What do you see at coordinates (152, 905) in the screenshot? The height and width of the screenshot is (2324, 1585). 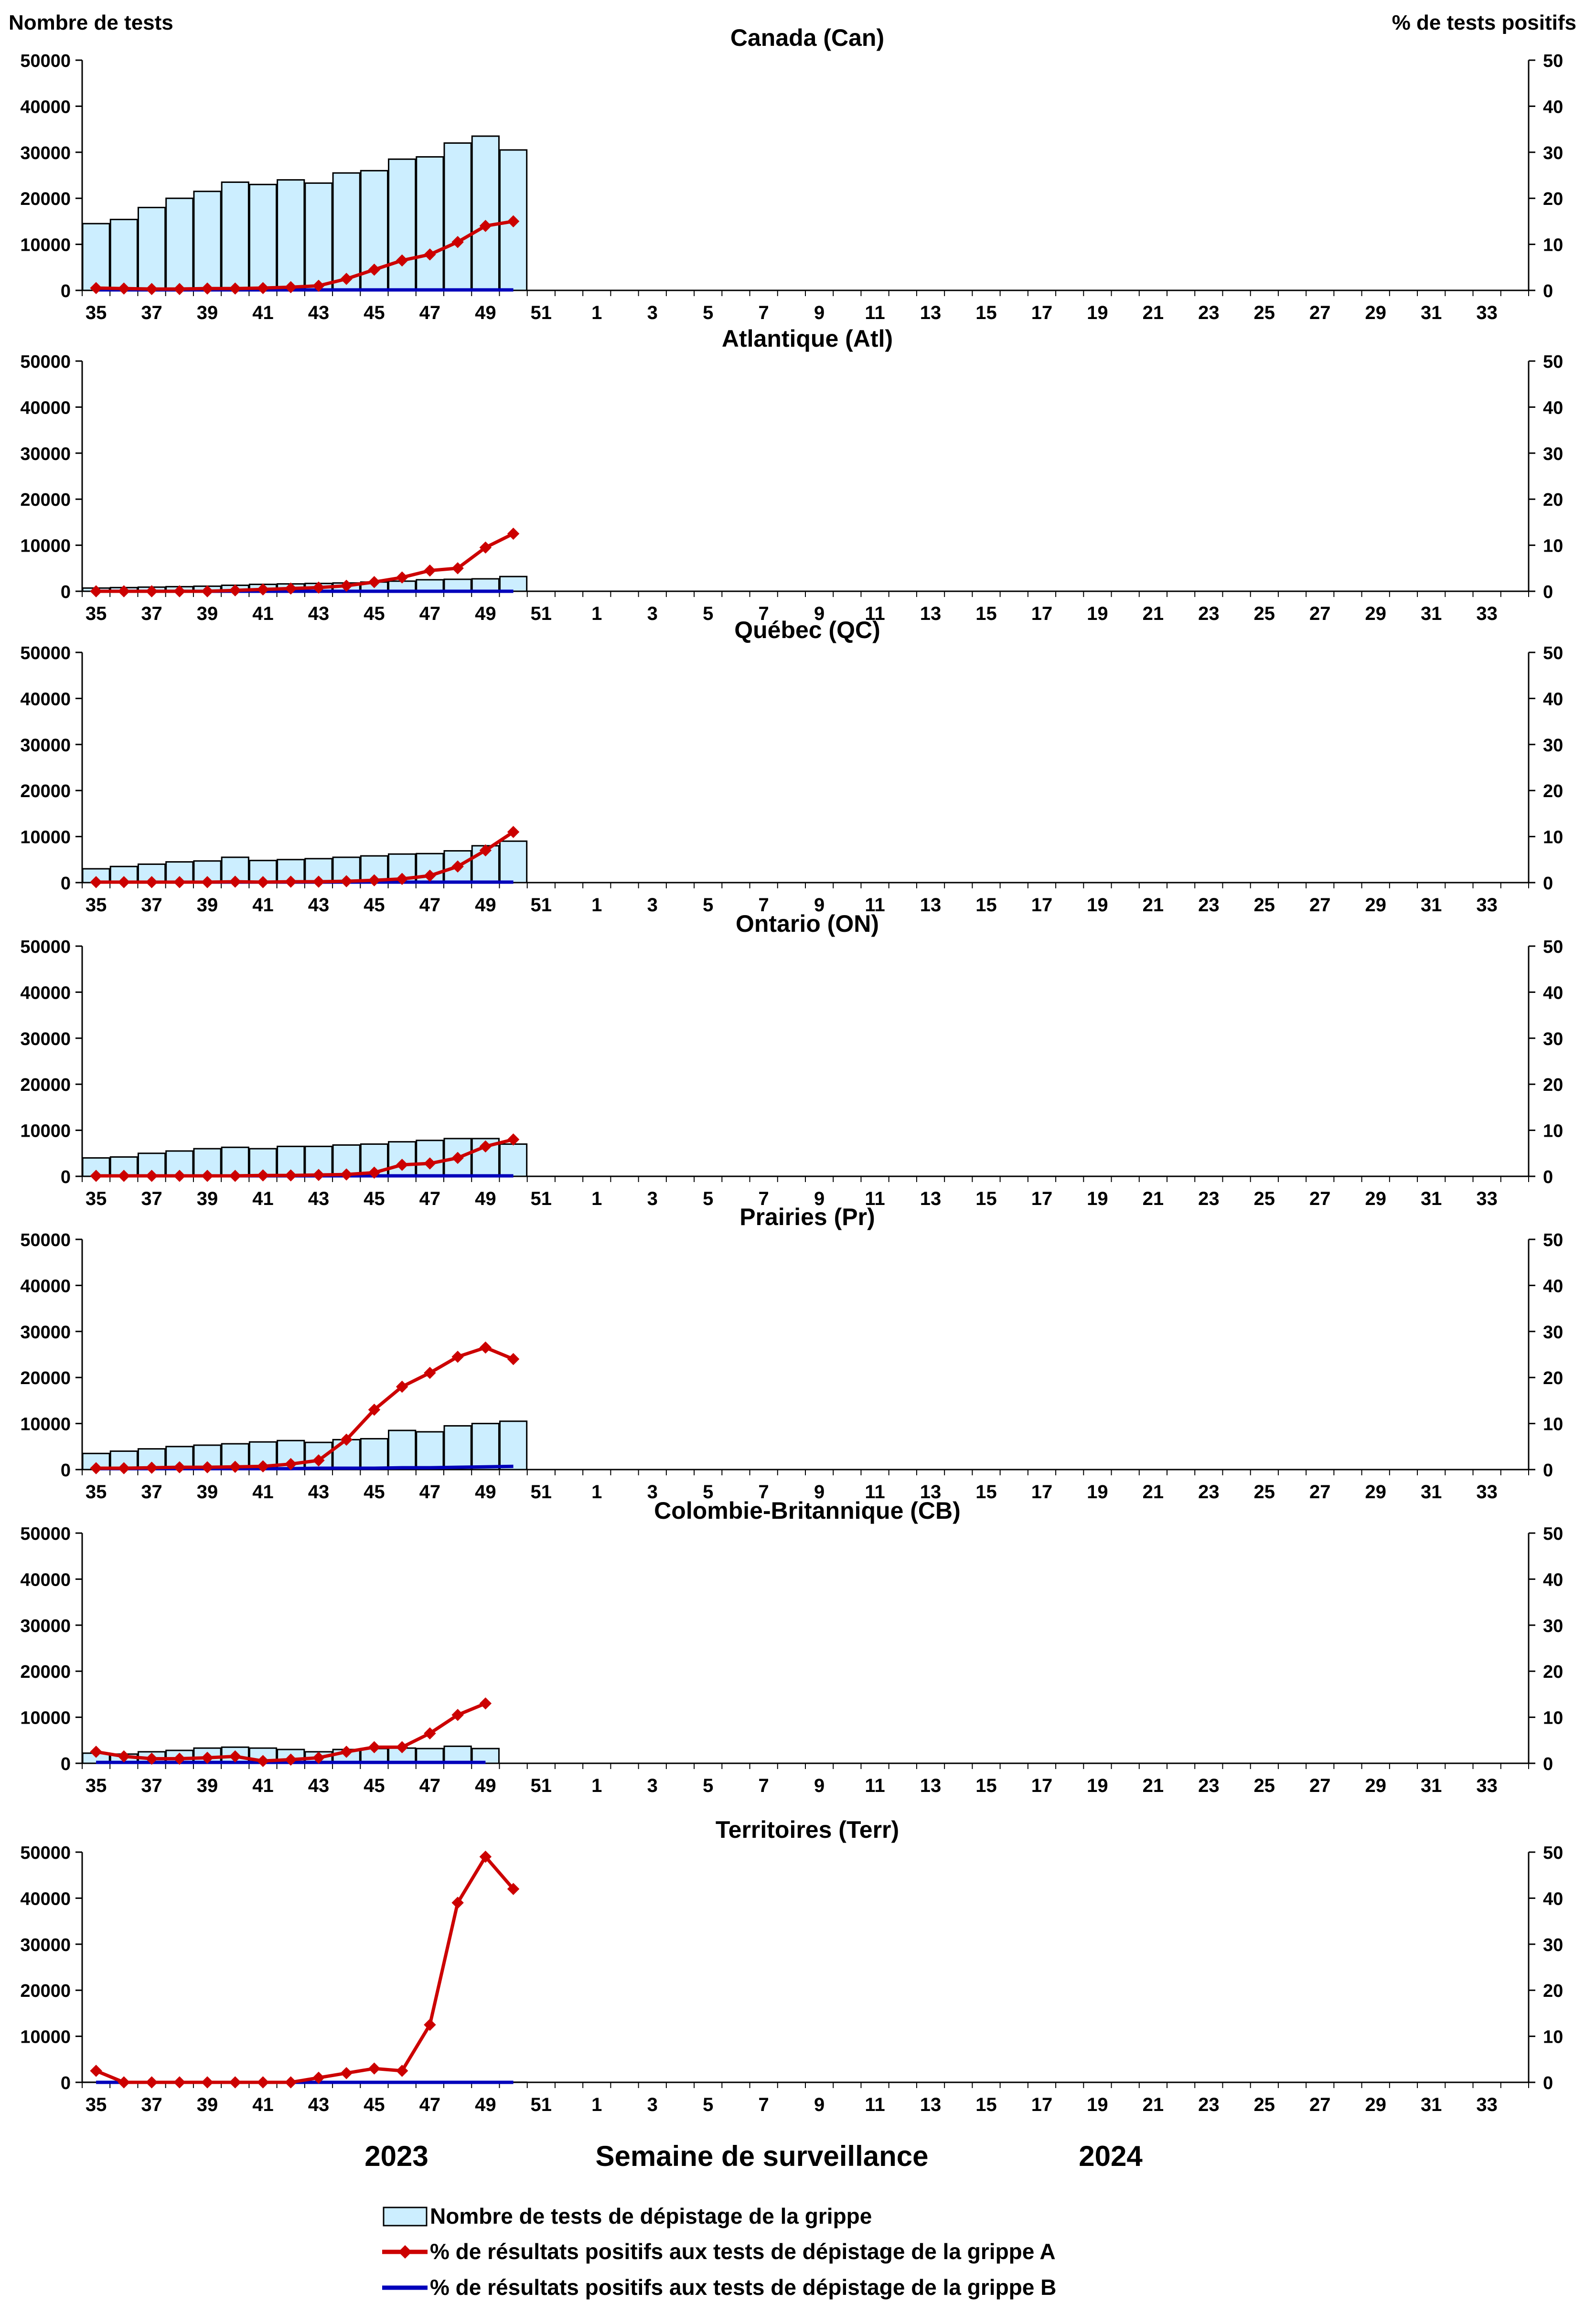 I see `x-tick-label: 37` at bounding box center [152, 905].